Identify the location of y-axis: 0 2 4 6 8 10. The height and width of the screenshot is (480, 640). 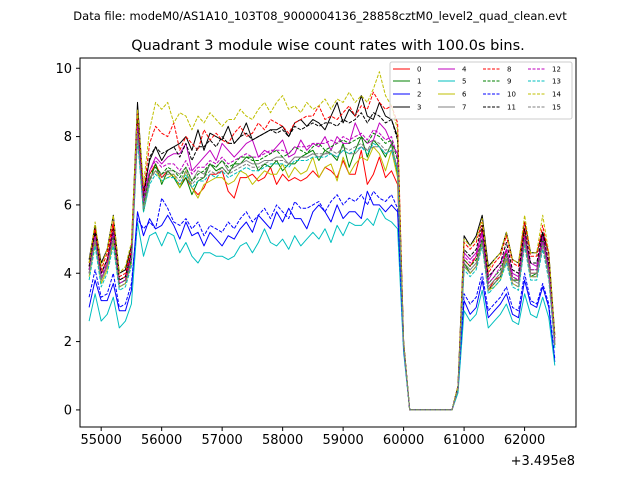
(67, 240).